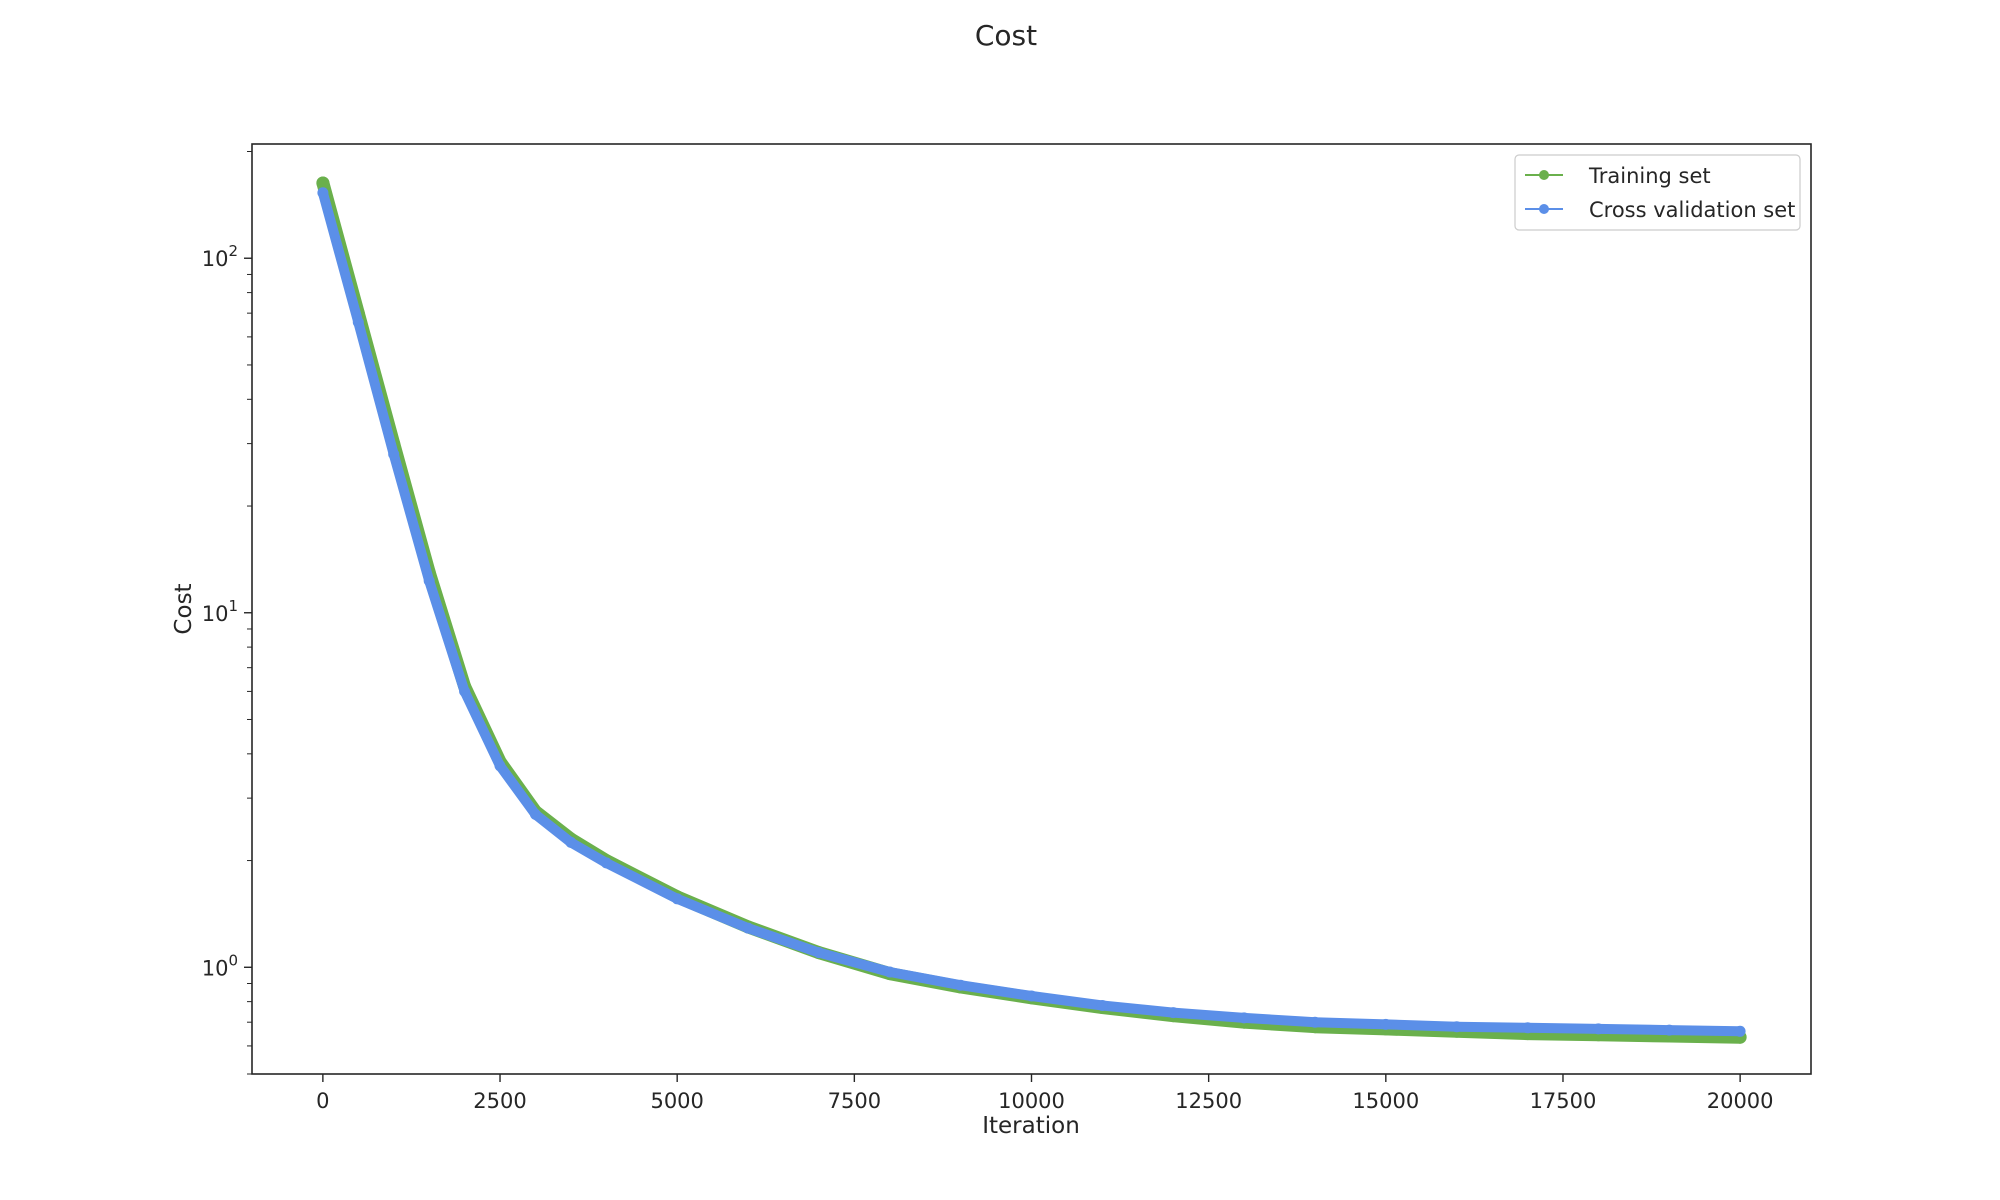 The width and height of the screenshot is (2000, 1200). Describe the element at coordinates (1031, 1101) in the screenshot. I see `x-tick-label: 10000` at that location.